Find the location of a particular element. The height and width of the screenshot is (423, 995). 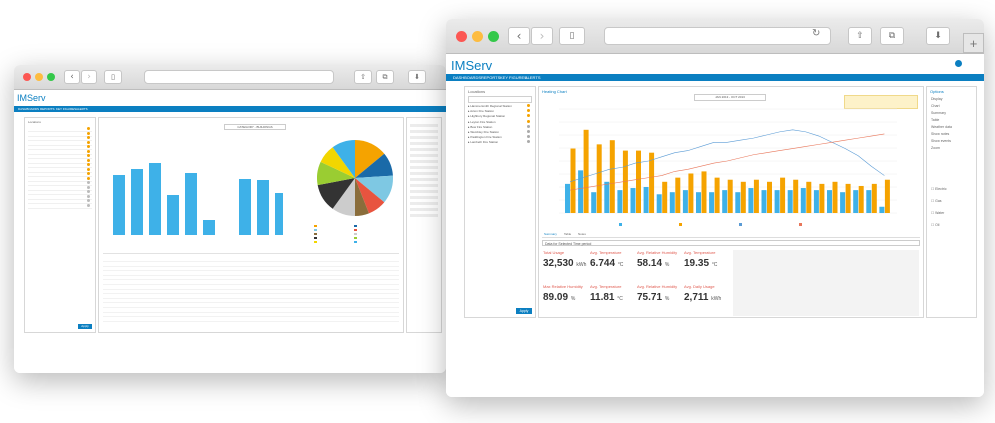

nav-tab-alerts: ALERTS is located at coordinates (533, 77).